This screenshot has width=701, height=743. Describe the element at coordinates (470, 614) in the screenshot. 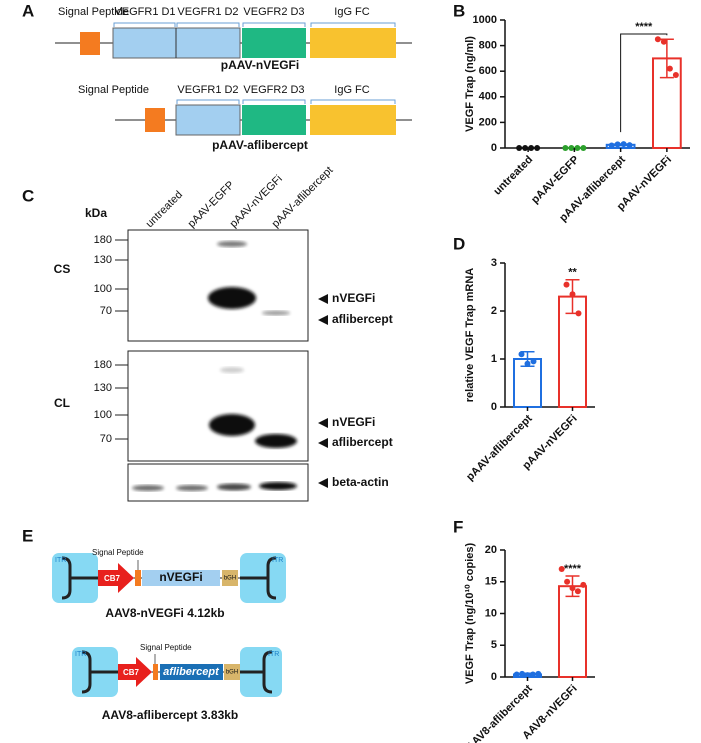

I see `y-axis-label: VEGF Trap (ng/10¹⁰ copies)` at that location.